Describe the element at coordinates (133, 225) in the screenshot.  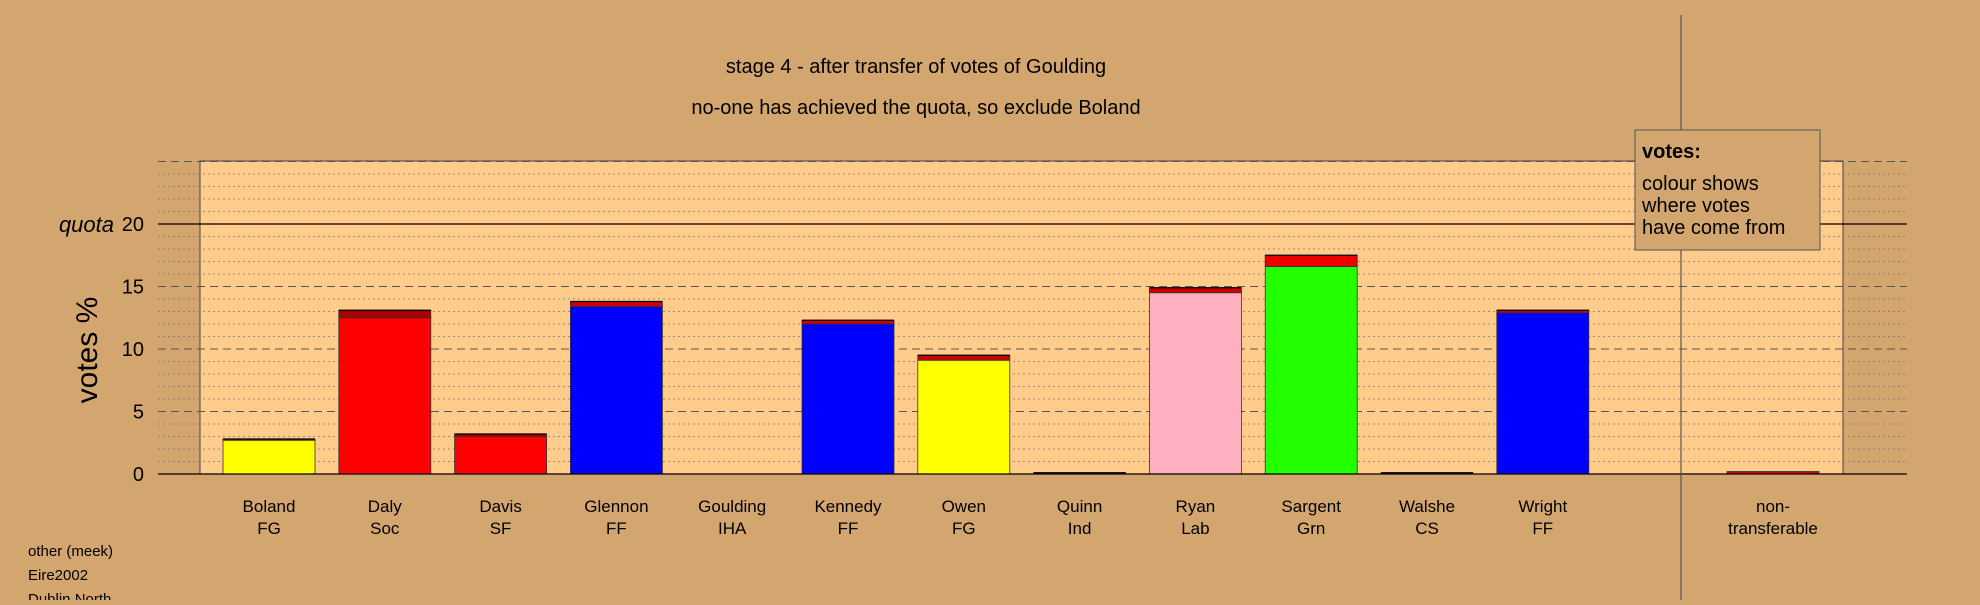
I see `y-tick-label: 20` at that location.